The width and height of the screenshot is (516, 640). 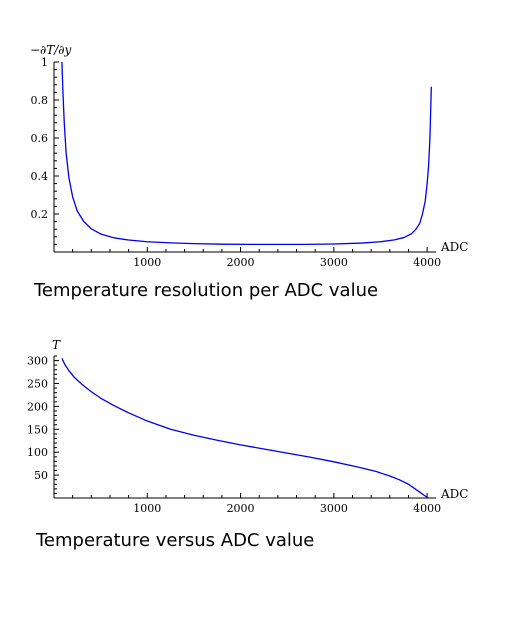 What do you see at coordinates (37, 361) in the screenshot?
I see `chart2-y-tick-label: 300` at bounding box center [37, 361].